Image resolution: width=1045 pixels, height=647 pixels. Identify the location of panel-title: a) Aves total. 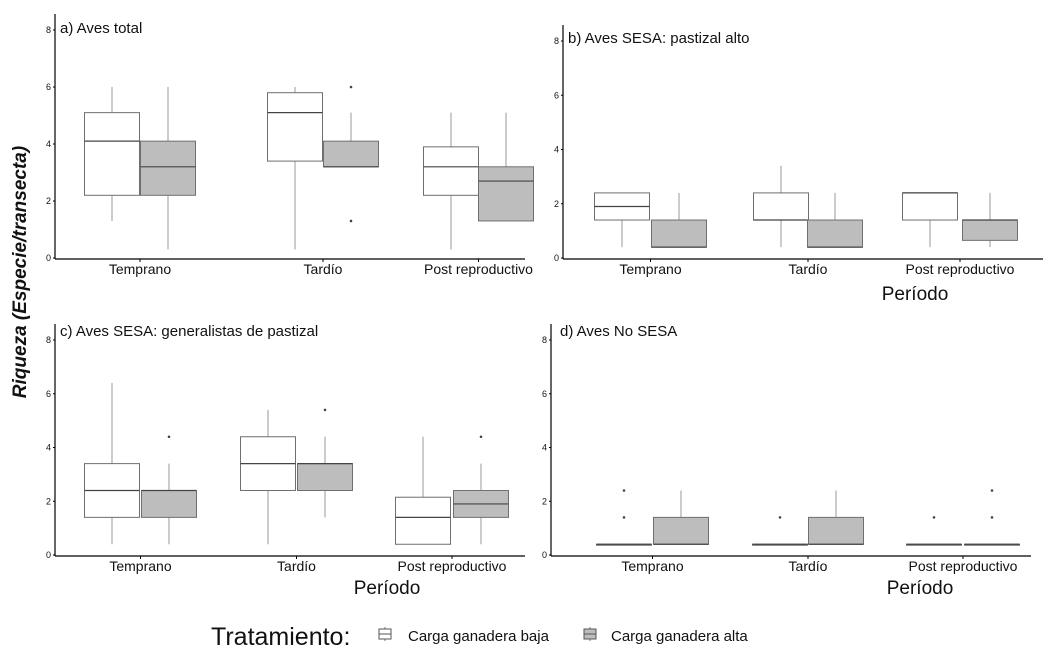
(101, 28).